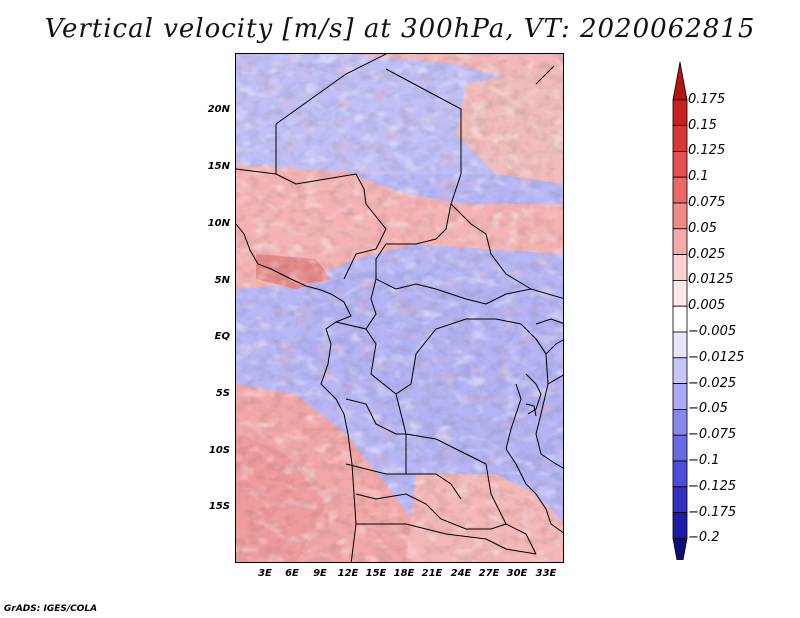  I want to click on colorbar-label: 0.025, so click(707, 254).